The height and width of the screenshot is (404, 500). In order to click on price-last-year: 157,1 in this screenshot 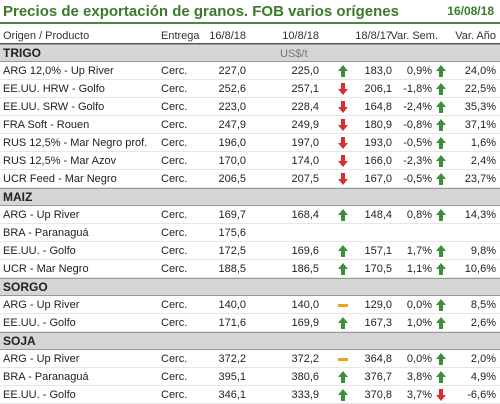, I will do `click(378, 251)`.